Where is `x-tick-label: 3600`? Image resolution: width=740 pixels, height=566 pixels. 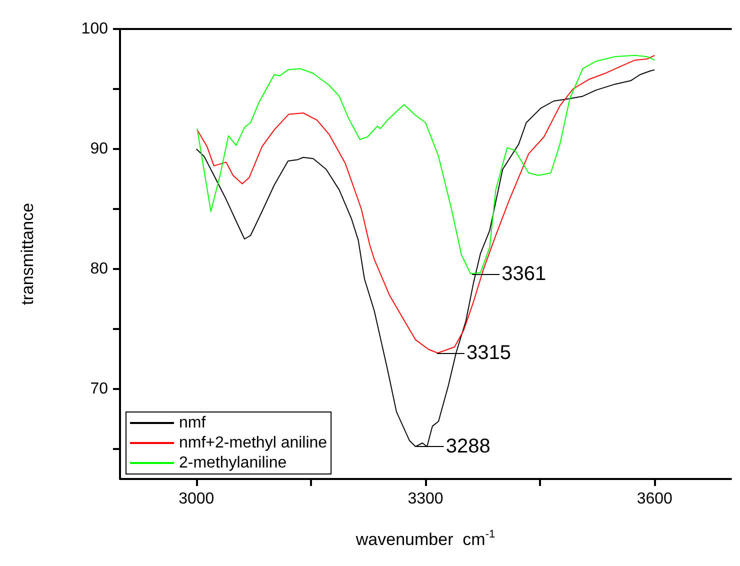 x-tick-label: 3600 is located at coordinates (654, 499).